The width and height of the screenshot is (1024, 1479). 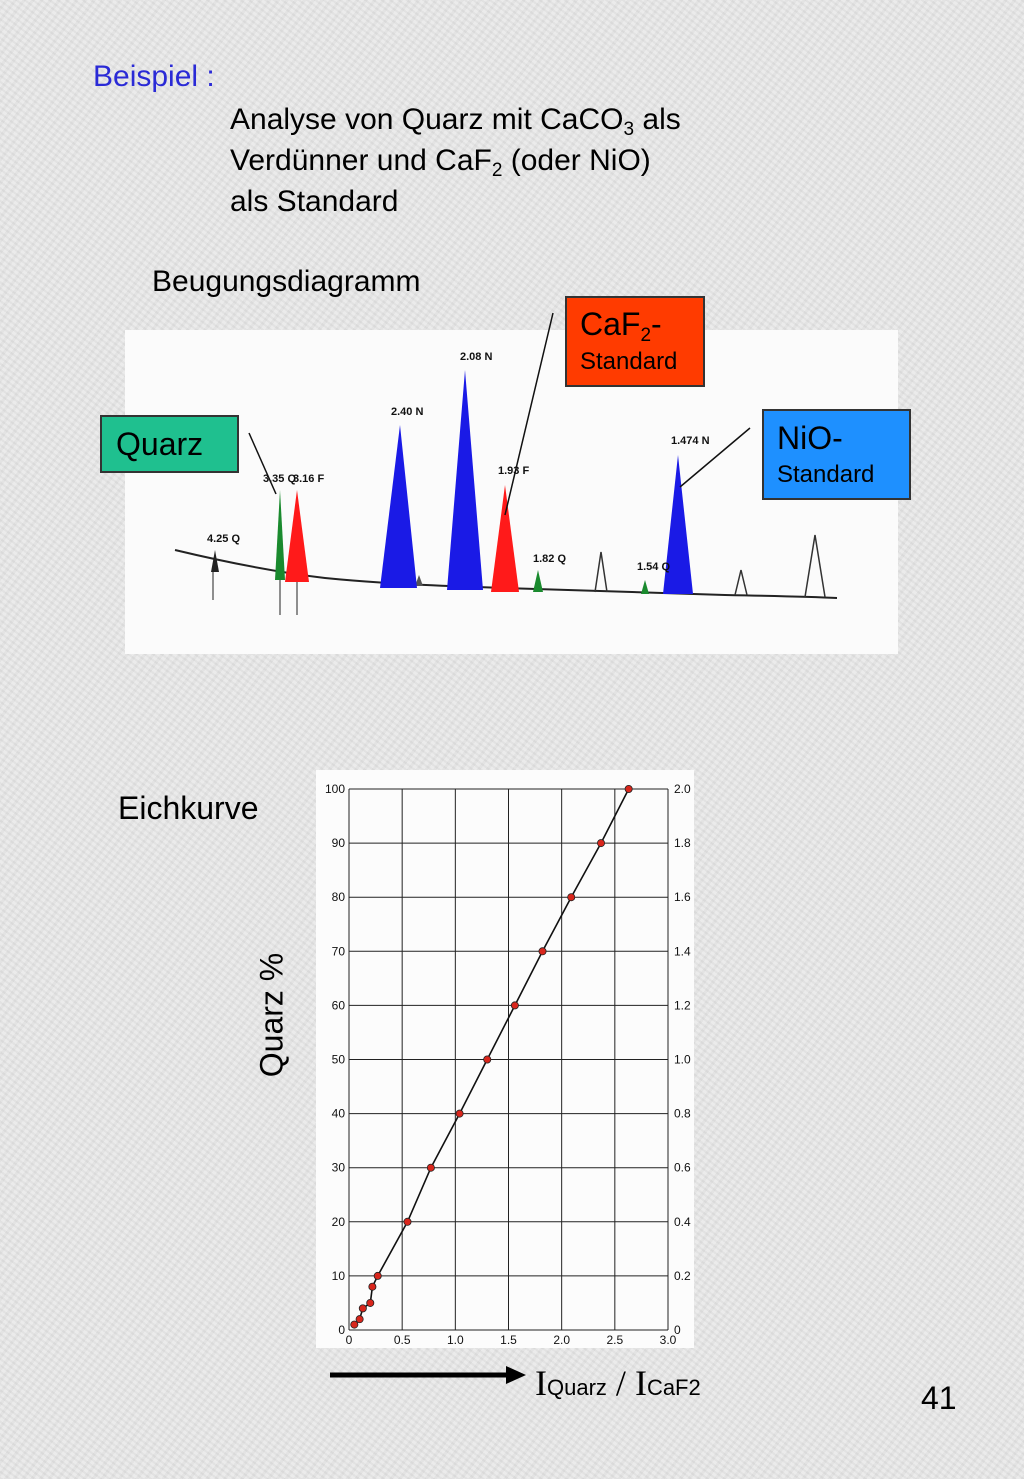 I want to click on y-tick-label: 100, so click(x=335, y=789).